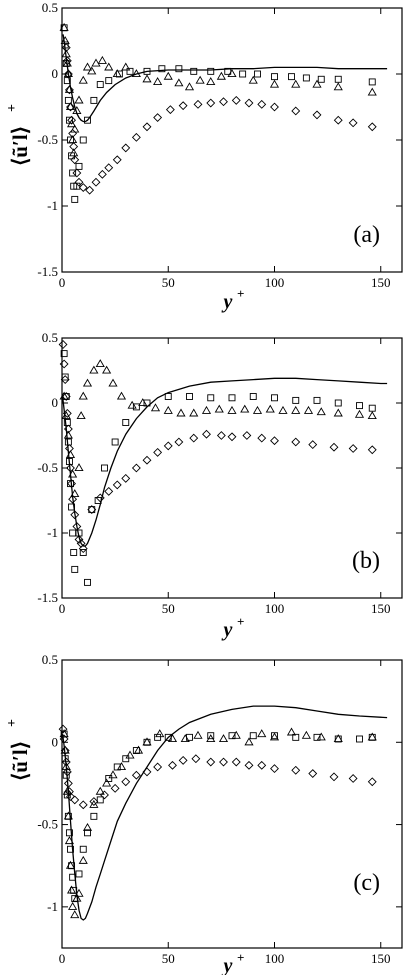  Describe the element at coordinates (366, 235) in the screenshot. I see `panel-label: (a)` at that location.